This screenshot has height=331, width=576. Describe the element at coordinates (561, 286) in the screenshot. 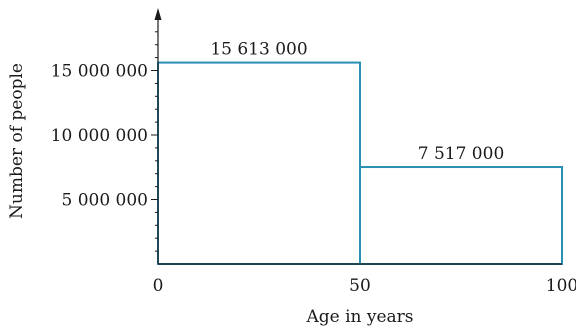

I see `x-tick-label: 100` at that location.